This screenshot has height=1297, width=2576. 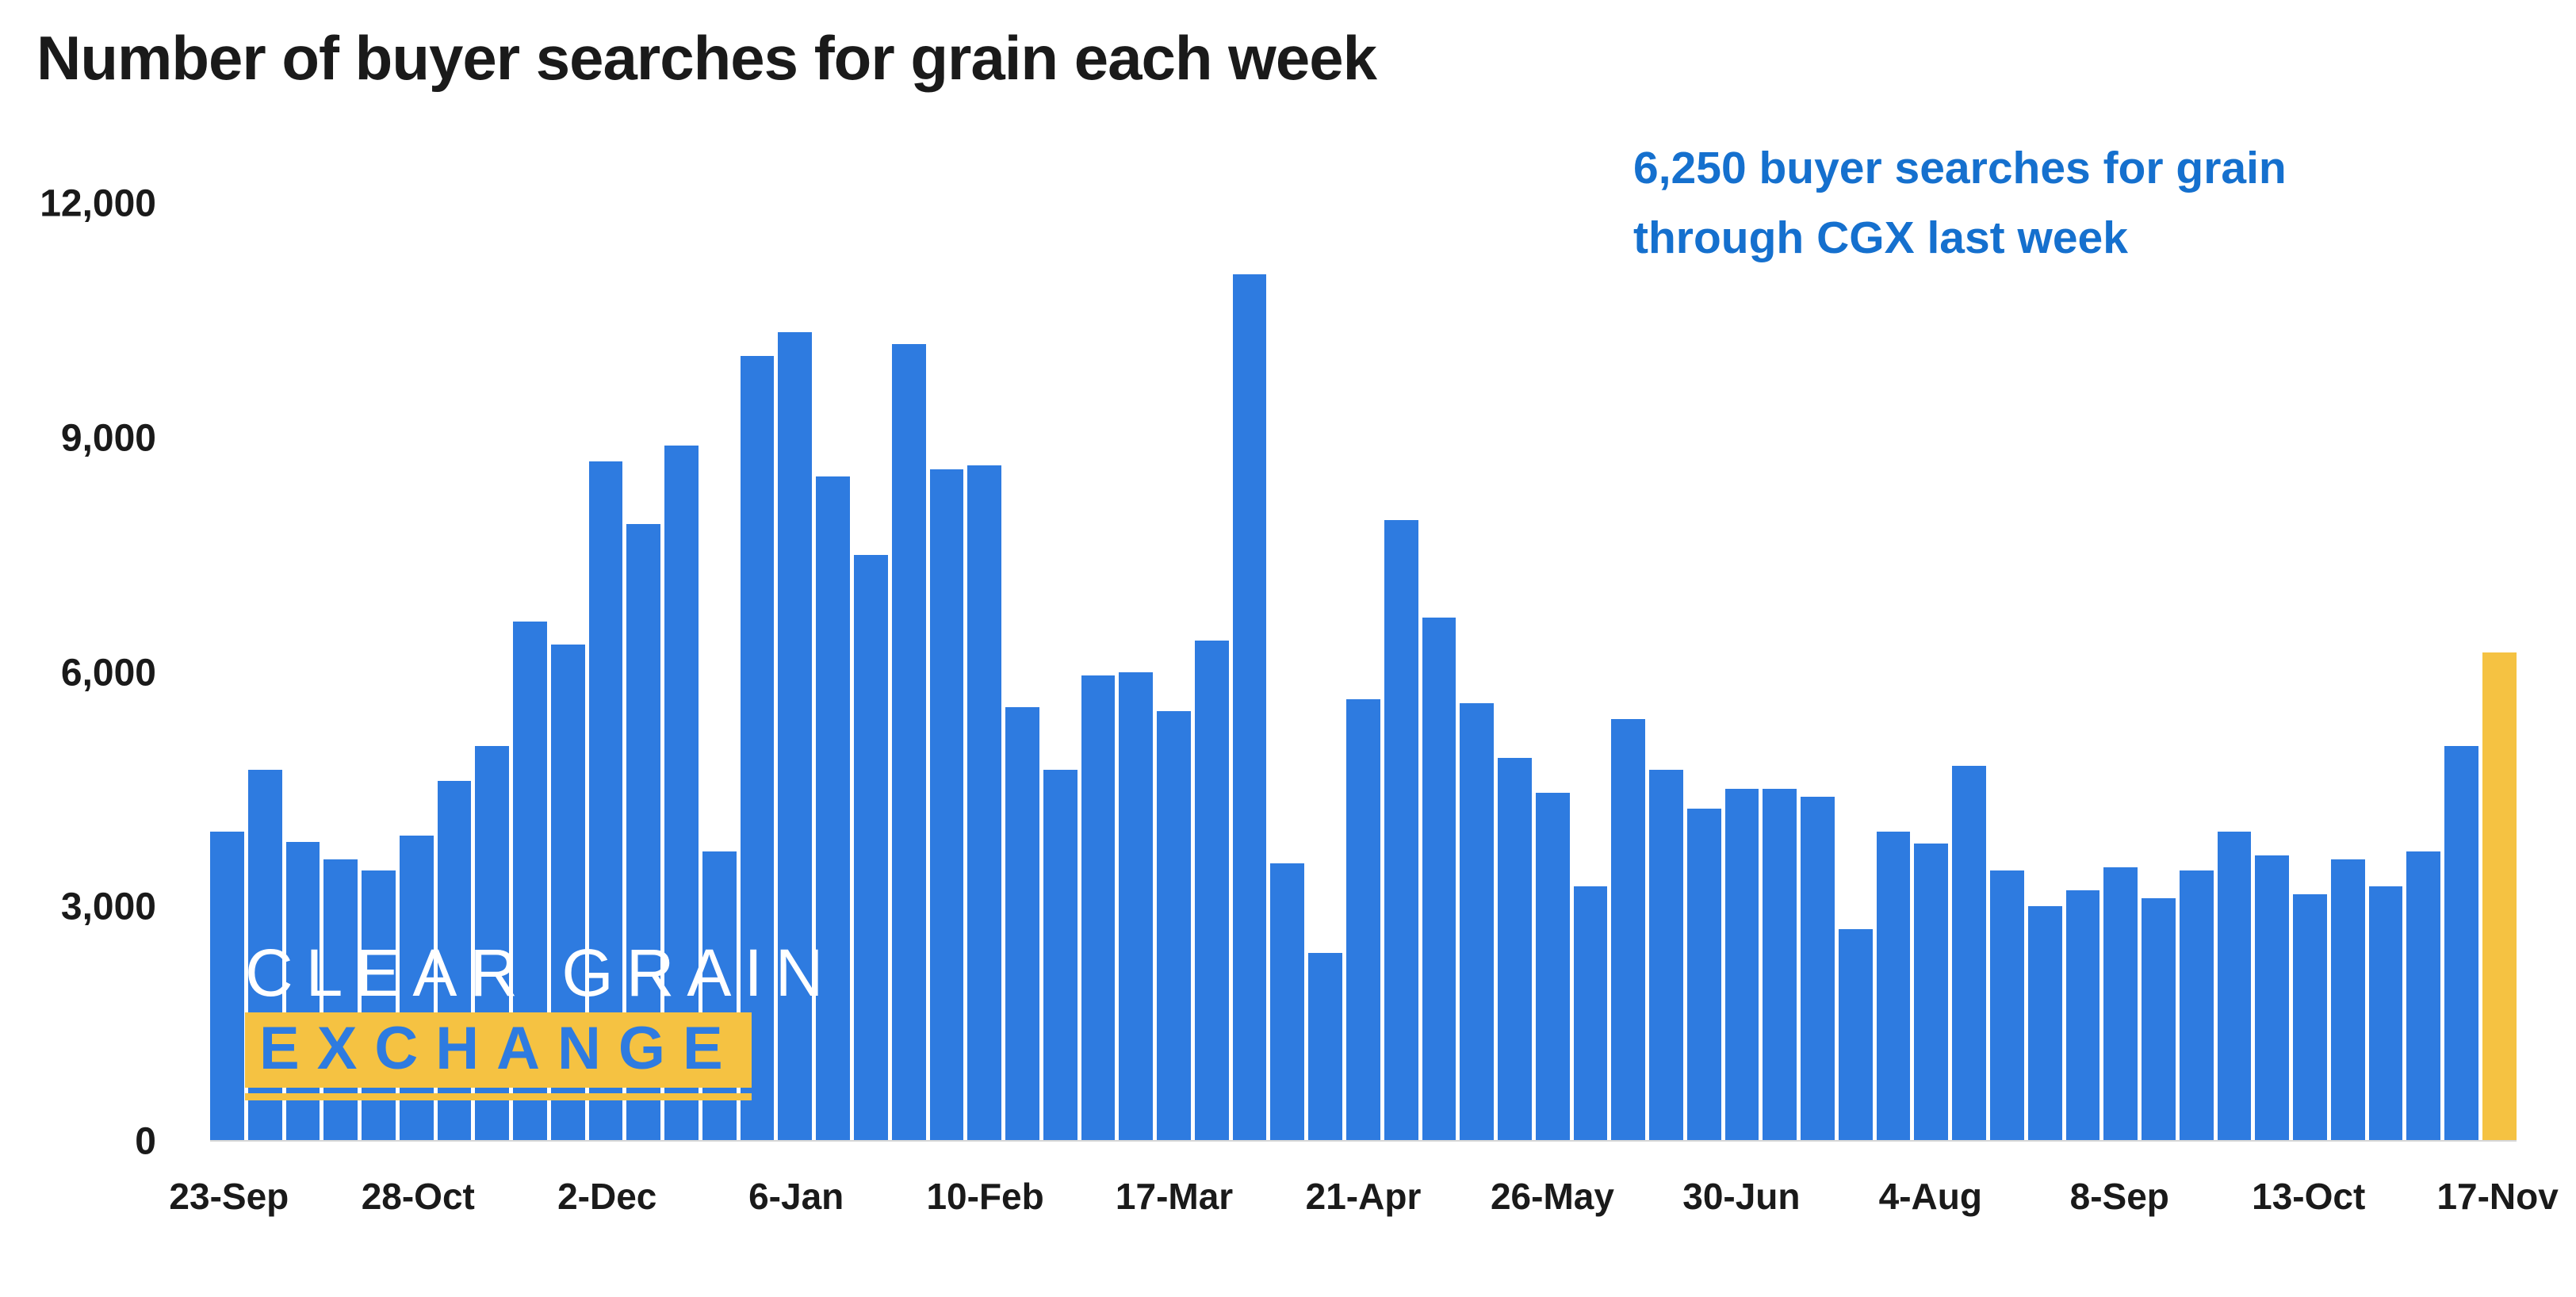 What do you see at coordinates (108, 907) in the screenshot?
I see `y-tick-label: 3,000` at bounding box center [108, 907].